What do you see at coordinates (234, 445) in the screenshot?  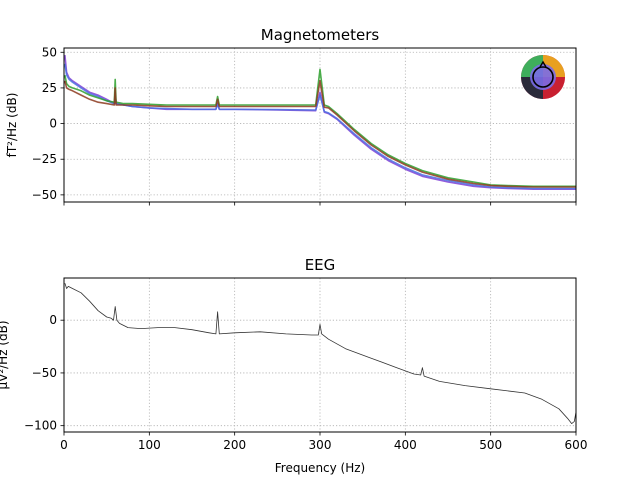 I see `x-tick-label: 200` at bounding box center [234, 445].